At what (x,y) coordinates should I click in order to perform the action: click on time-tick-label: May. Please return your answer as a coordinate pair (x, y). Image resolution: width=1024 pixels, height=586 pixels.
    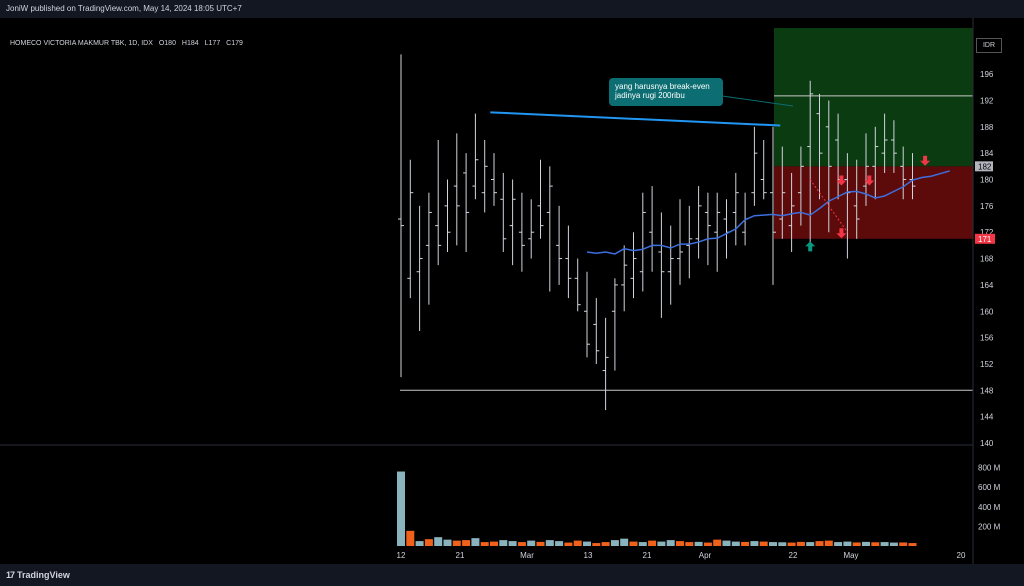
    Looking at the image, I should click on (850, 555).